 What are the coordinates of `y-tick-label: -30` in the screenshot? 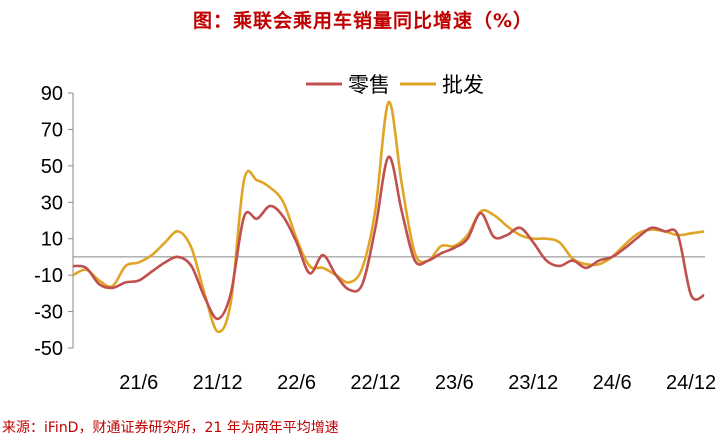 It's located at (48, 313).